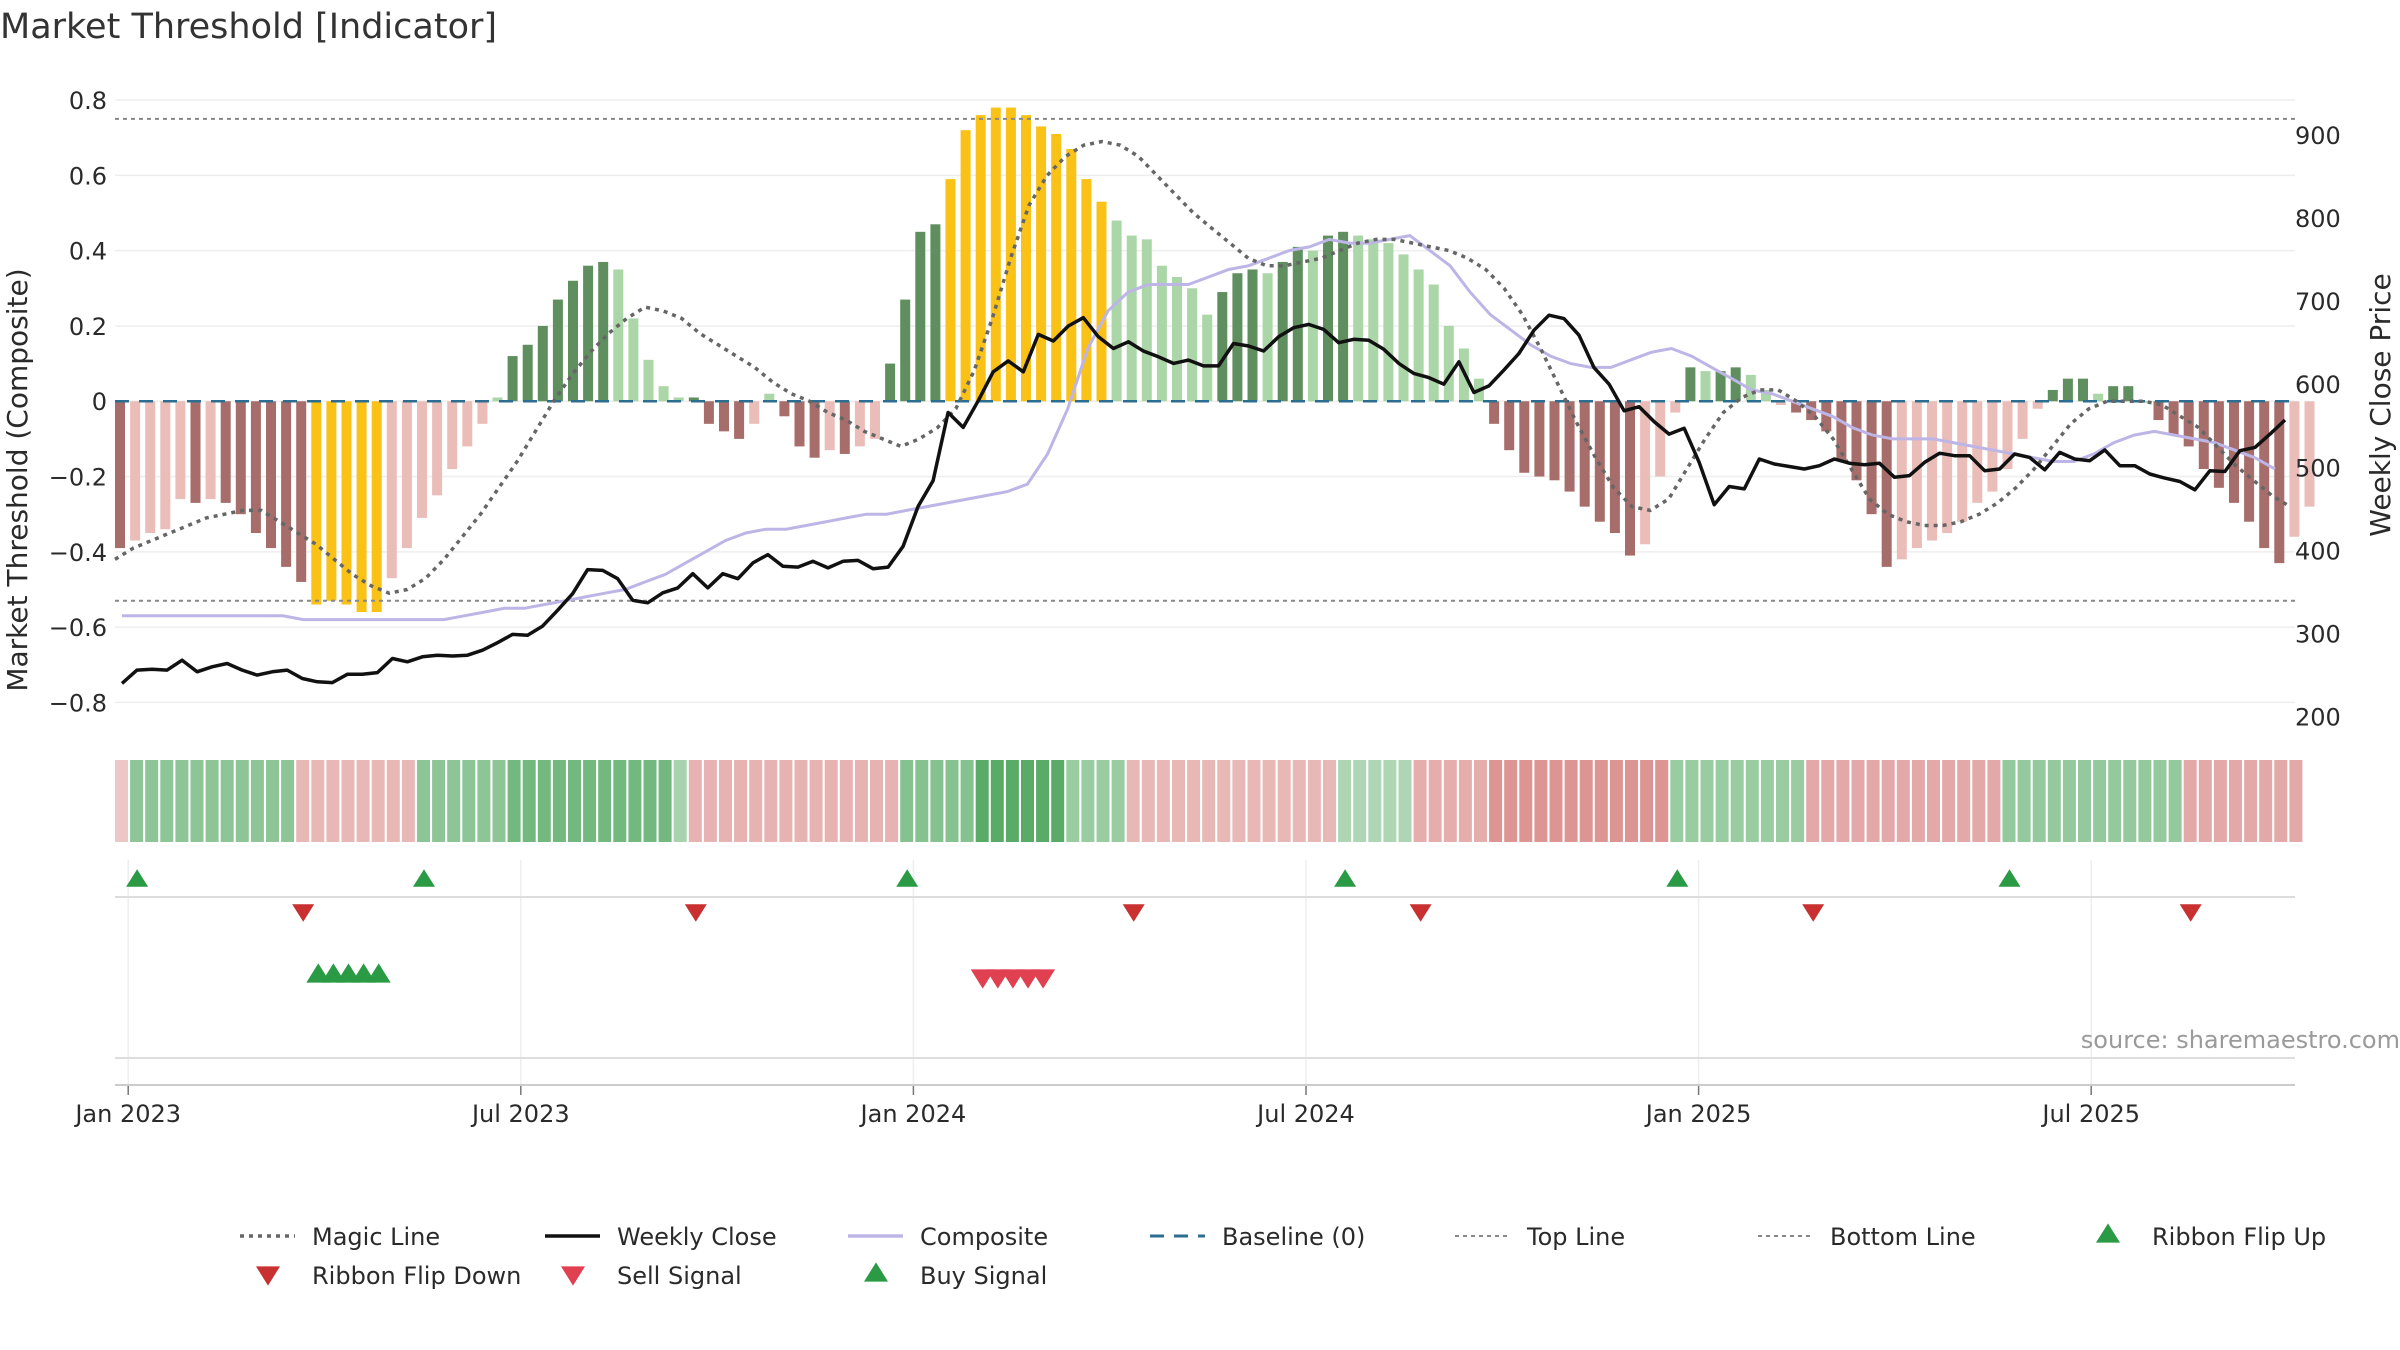 The height and width of the screenshot is (1350, 2400). What do you see at coordinates (1209, 801) in the screenshot?
I see `trend-ribbon` at bounding box center [1209, 801].